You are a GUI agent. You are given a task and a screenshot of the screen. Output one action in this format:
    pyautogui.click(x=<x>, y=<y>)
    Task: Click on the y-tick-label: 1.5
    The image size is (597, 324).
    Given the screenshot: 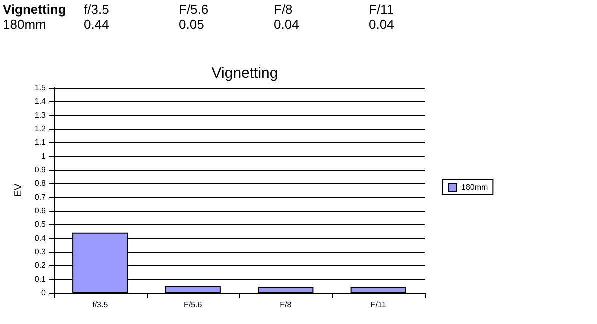 What is the action you would take?
    pyautogui.click(x=40, y=88)
    